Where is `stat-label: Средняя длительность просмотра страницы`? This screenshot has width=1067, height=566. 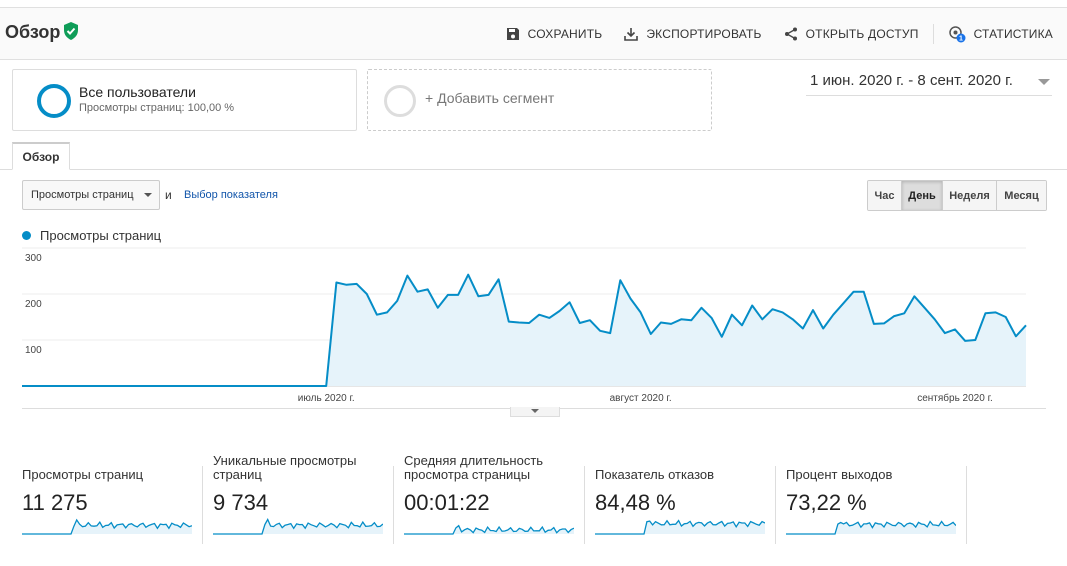
stat-label: Средняя длительность просмотра страницы is located at coordinates (474, 467).